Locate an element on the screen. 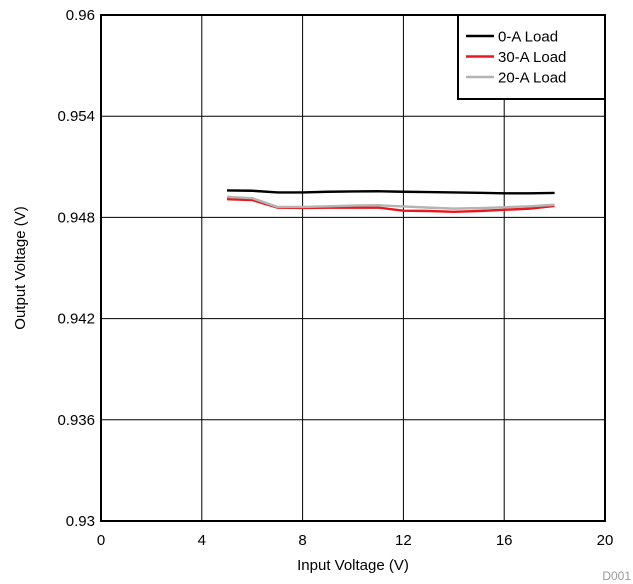  x-tick-label: 12 is located at coordinates (403, 540).